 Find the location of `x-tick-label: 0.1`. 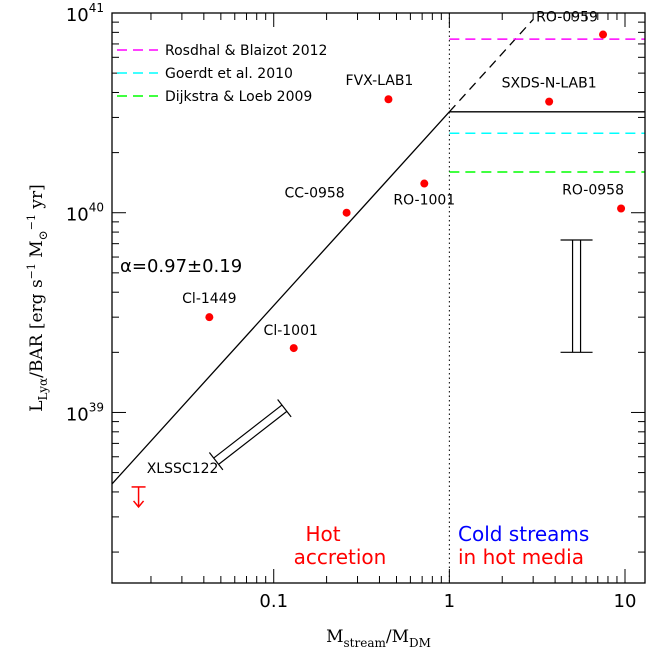

x-tick-label: 0.1 is located at coordinates (273, 601).